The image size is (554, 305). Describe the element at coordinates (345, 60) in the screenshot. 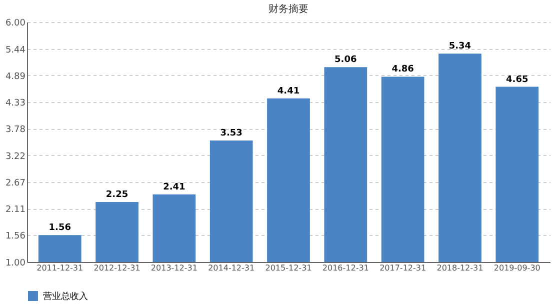

I see `data-label: 5.06` at that location.